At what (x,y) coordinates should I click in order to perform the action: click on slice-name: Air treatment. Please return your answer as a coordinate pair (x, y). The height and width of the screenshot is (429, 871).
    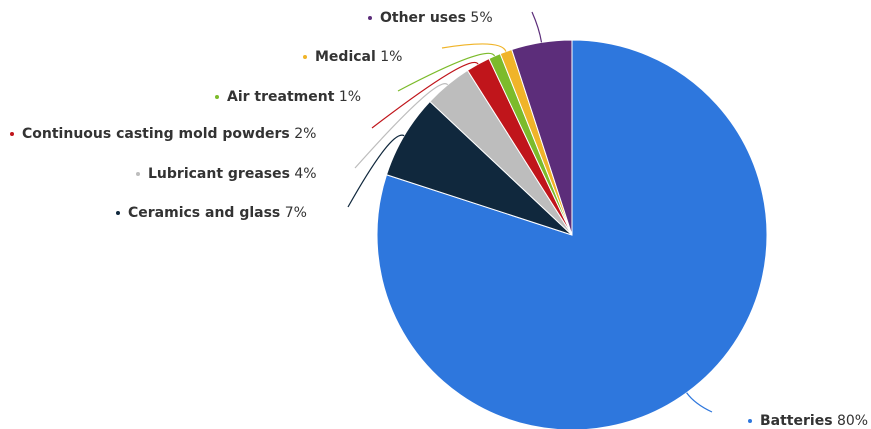
    Looking at the image, I should click on (281, 97).